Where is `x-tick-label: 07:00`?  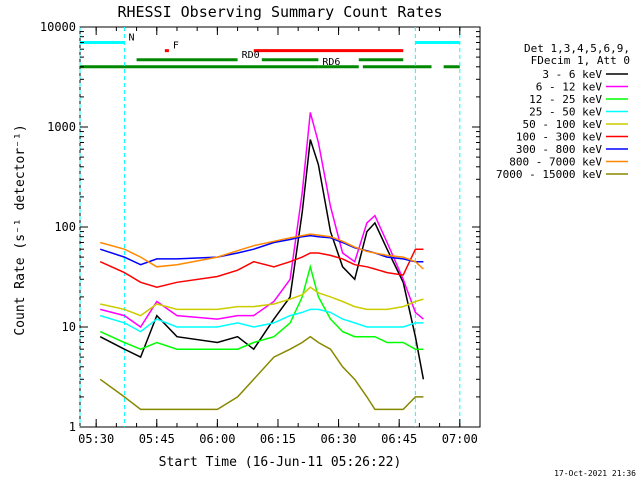
x-tick-label: 07:00 is located at coordinates (460, 439).